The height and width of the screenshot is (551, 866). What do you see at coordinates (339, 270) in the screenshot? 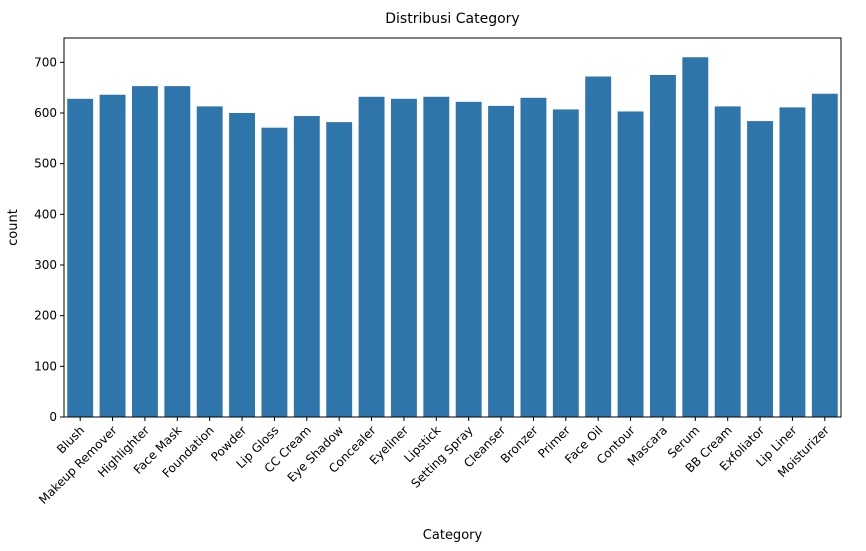
I see `bar-eye-shadow` at bounding box center [339, 270].